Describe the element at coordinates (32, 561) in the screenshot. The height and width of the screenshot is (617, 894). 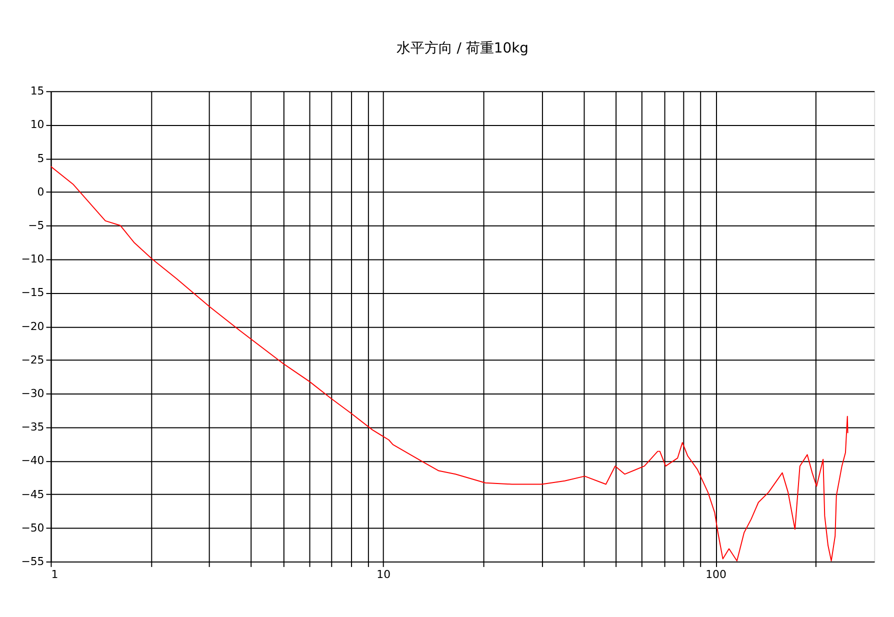
I see `y-tick-label: −55` at that location.